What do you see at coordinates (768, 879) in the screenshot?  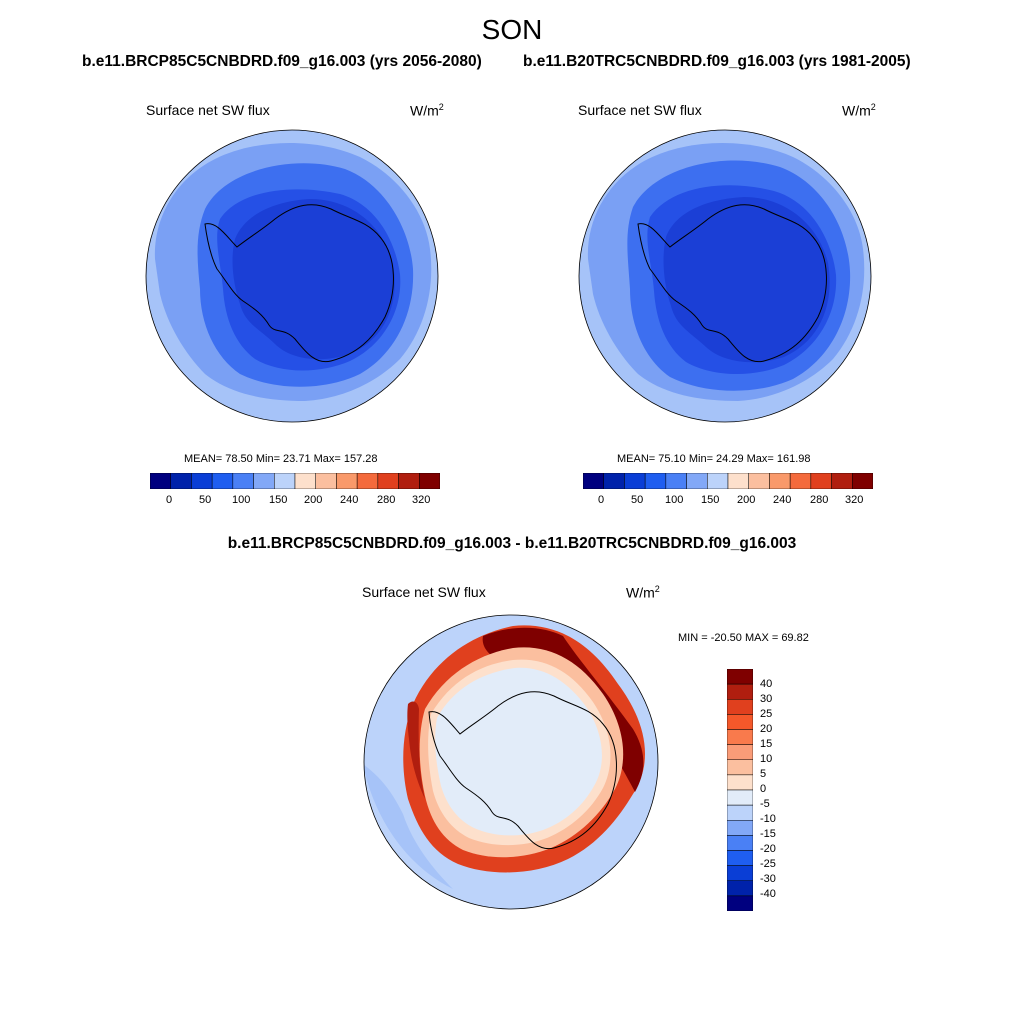 I see `diff-colorbar-tick: -30` at bounding box center [768, 879].